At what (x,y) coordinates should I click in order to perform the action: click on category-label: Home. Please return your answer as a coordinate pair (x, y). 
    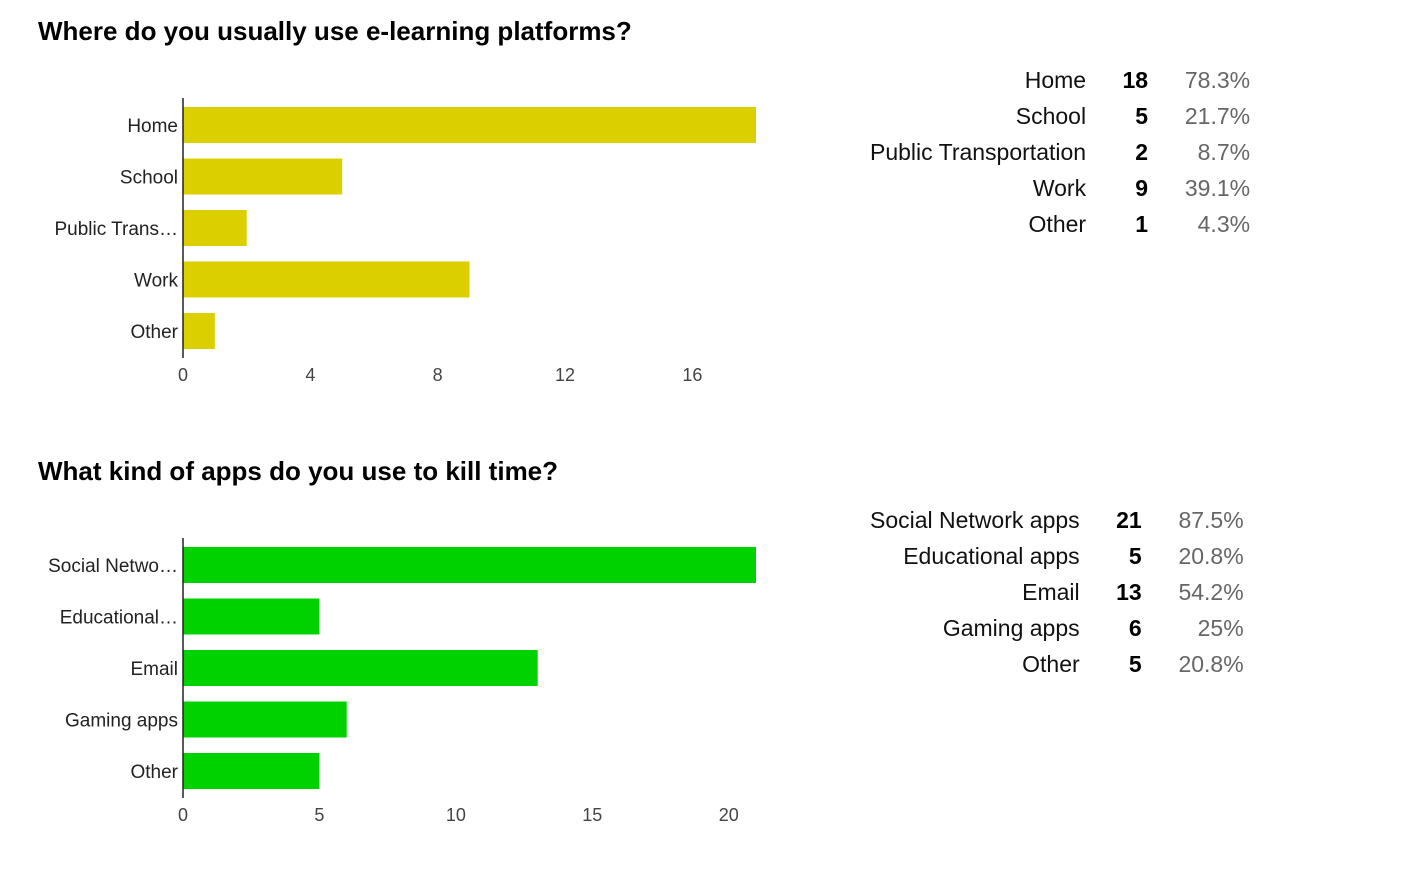
    Looking at the image, I should click on (152, 126).